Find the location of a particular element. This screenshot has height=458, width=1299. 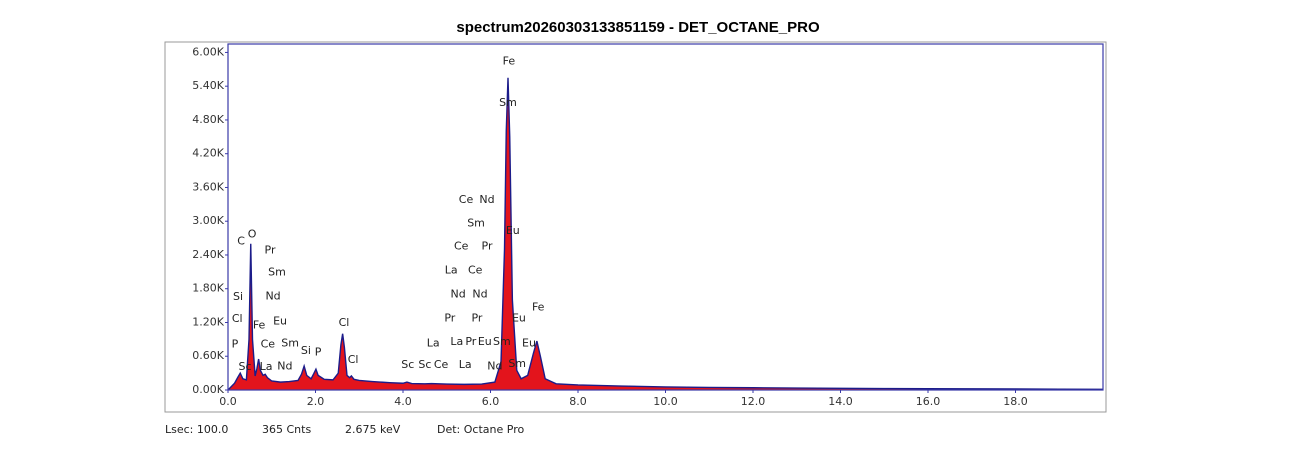

footer-counts: 365 Cnts is located at coordinates (286, 429).